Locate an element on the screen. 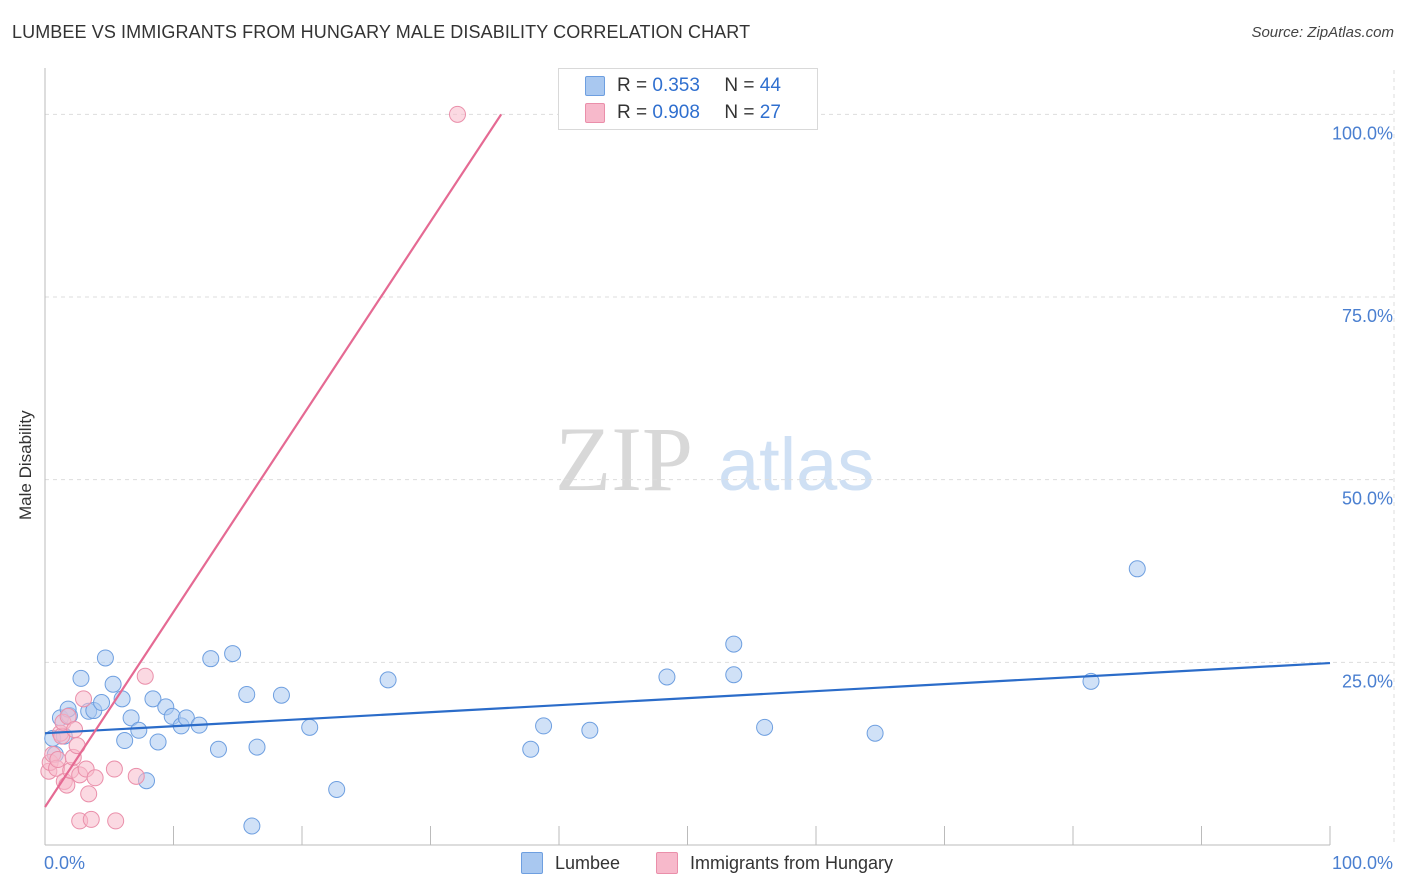 This screenshot has width=1406, height=892. stats-legend: R = 0.353 N = 44 R = 0.908 N = 27 is located at coordinates (688, 99).